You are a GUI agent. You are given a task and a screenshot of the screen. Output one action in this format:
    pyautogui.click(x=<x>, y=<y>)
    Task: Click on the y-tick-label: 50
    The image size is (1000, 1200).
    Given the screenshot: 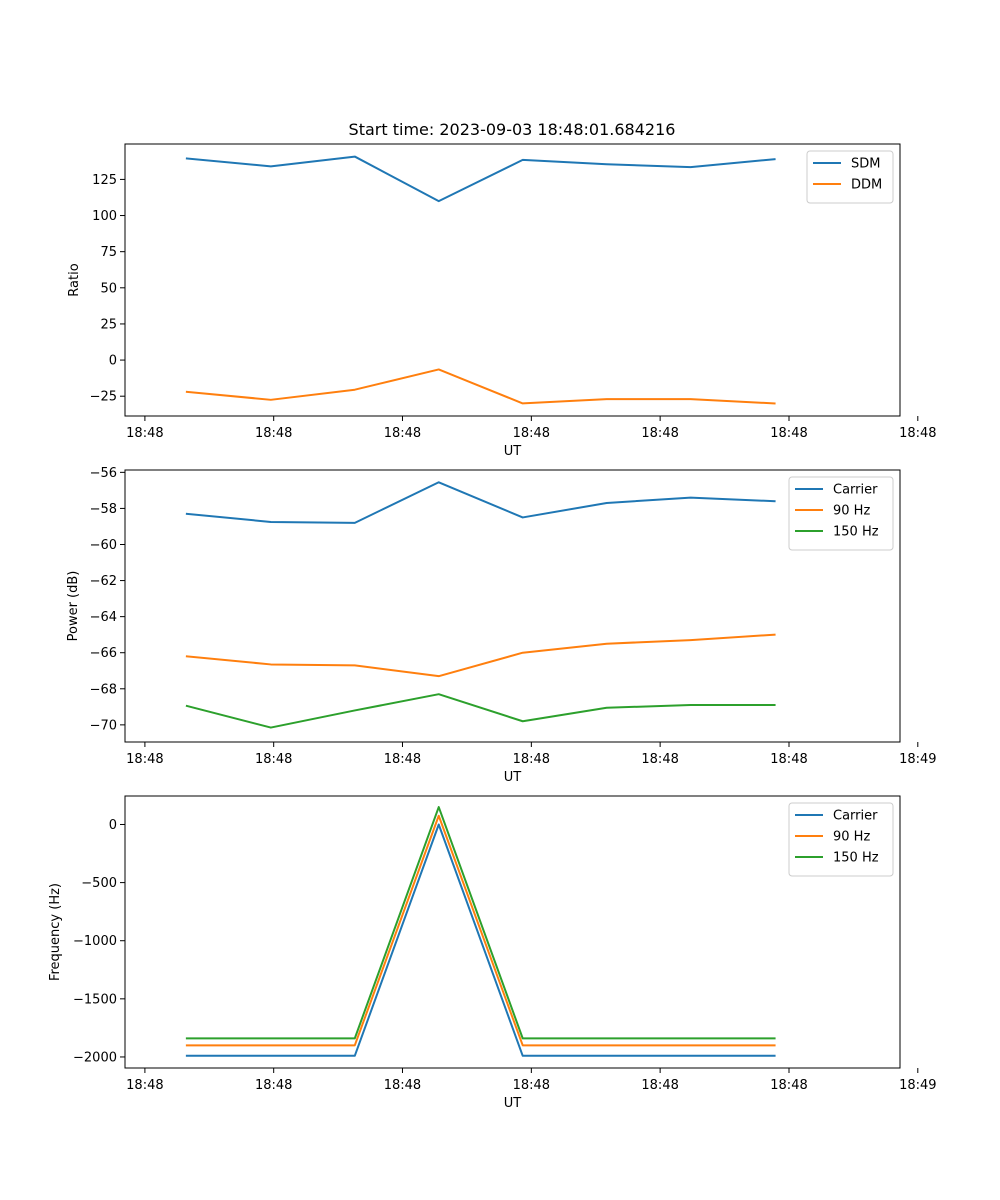 What is the action you would take?
    pyautogui.click(x=108, y=288)
    